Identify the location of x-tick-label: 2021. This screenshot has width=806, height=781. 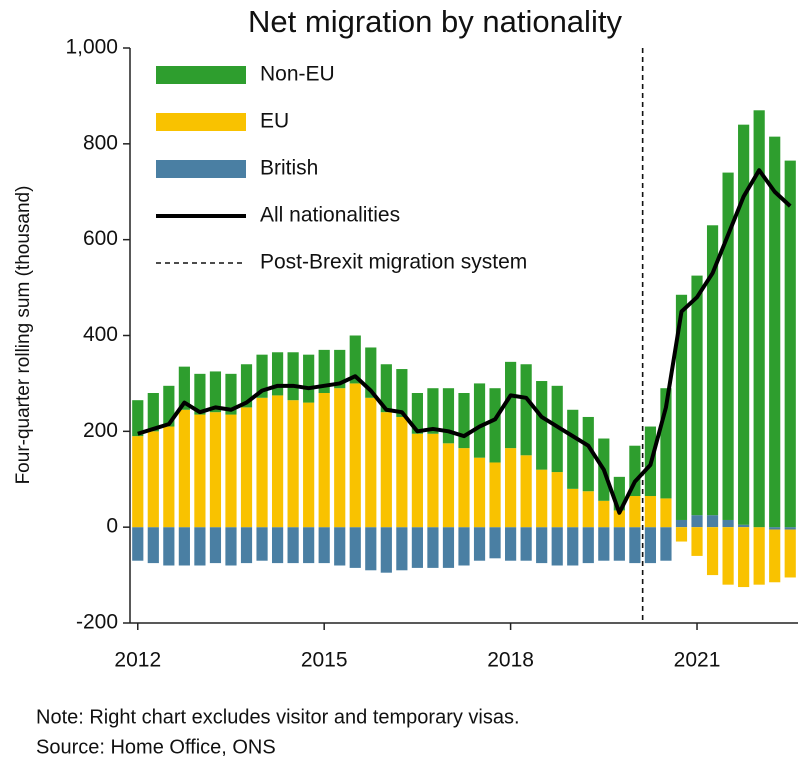
(697, 660).